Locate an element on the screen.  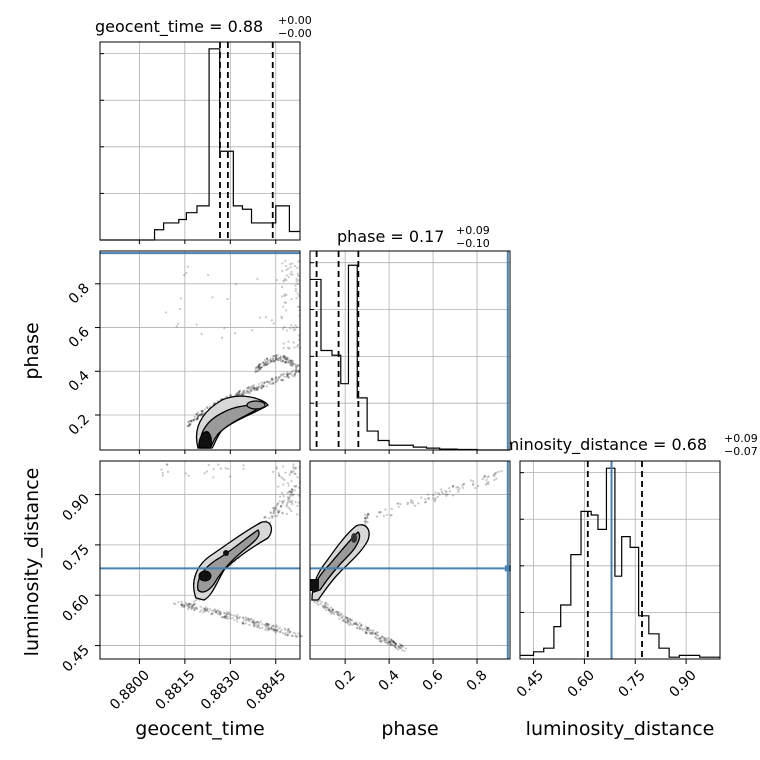
title-luminosity-distance: luminosity_distance = 0.68 is located at coordinates (598, 445).